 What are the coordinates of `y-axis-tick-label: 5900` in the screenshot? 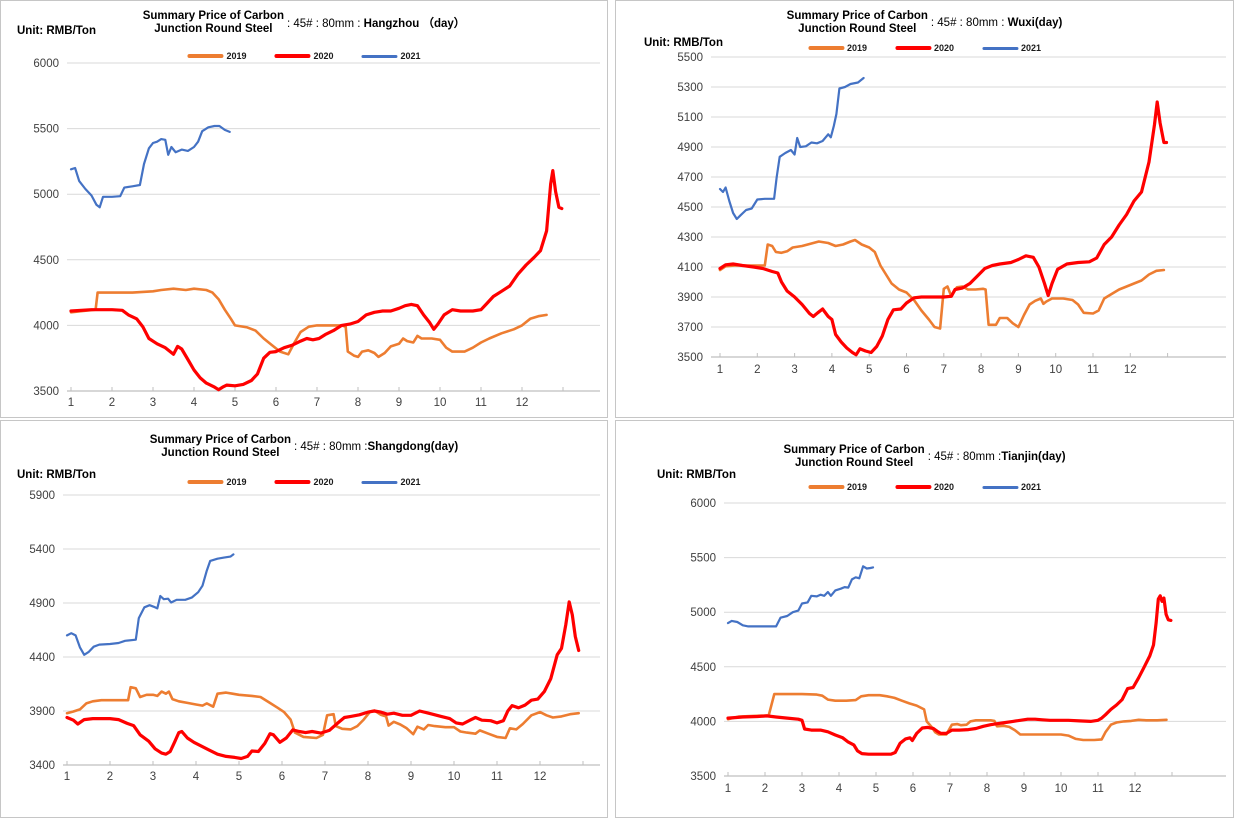 It's located at (42, 496).